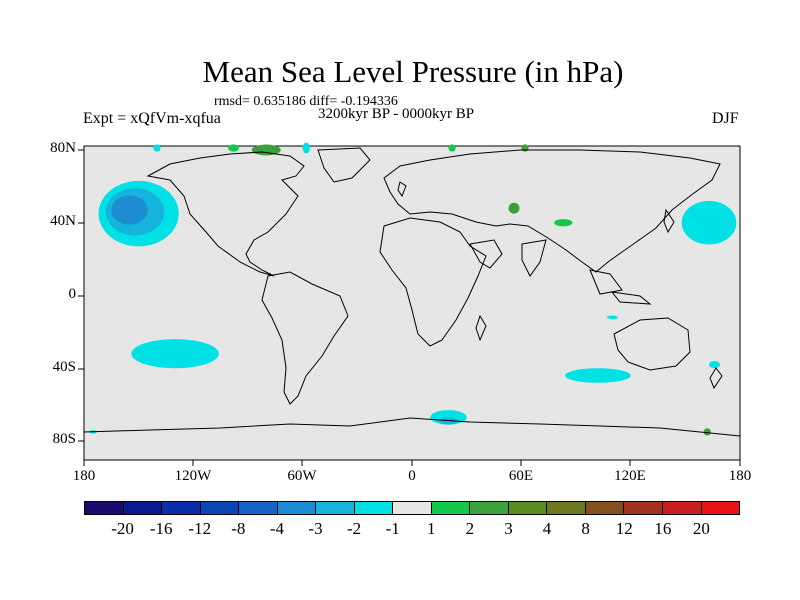 This screenshot has width=800, height=600. What do you see at coordinates (392, 528) in the screenshot?
I see `colorbar-label: -1` at bounding box center [392, 528].